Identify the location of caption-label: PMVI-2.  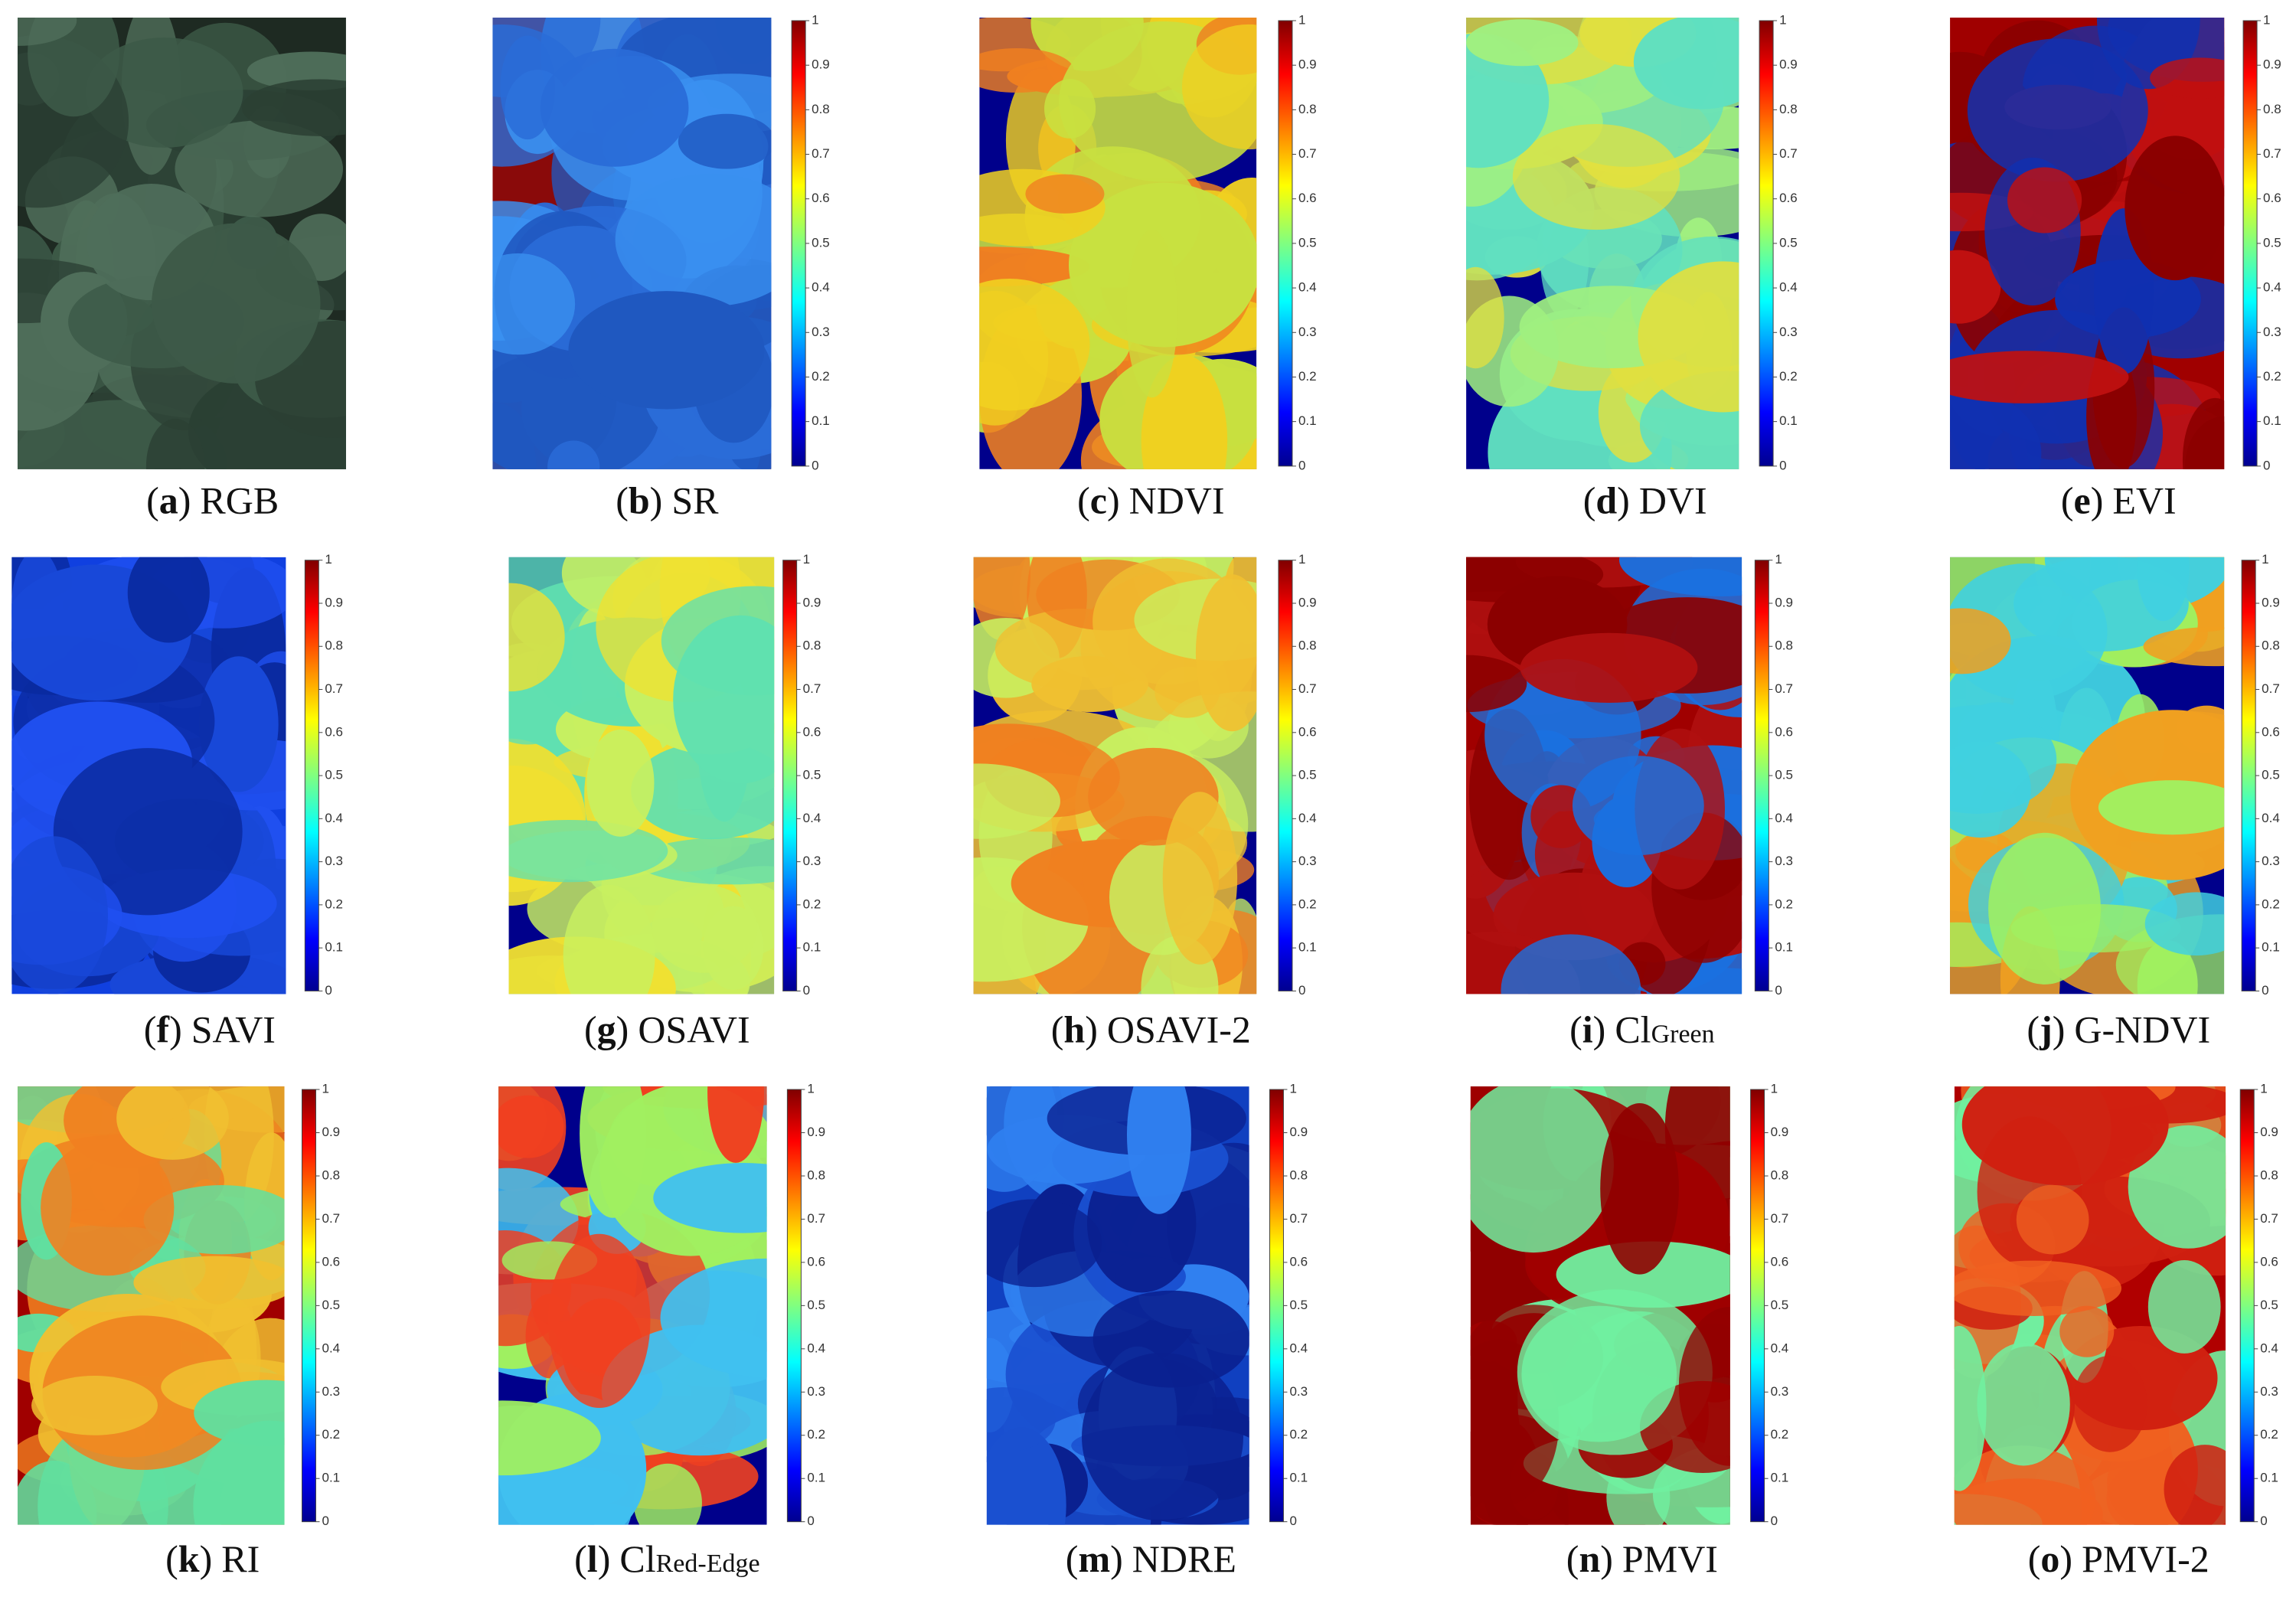
(2145, 1559).